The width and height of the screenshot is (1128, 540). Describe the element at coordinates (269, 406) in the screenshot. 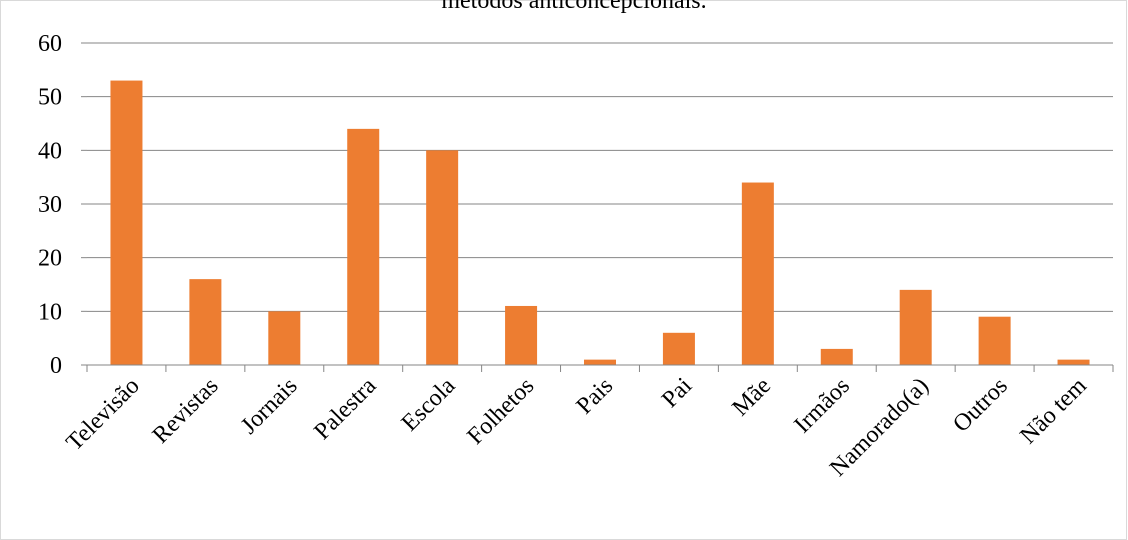

I see `x-tick-label: Jornais` at that location.